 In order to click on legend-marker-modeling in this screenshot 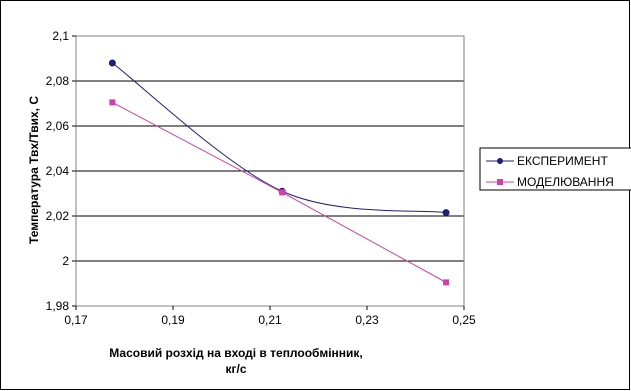, I will do `click(500, 182)`.